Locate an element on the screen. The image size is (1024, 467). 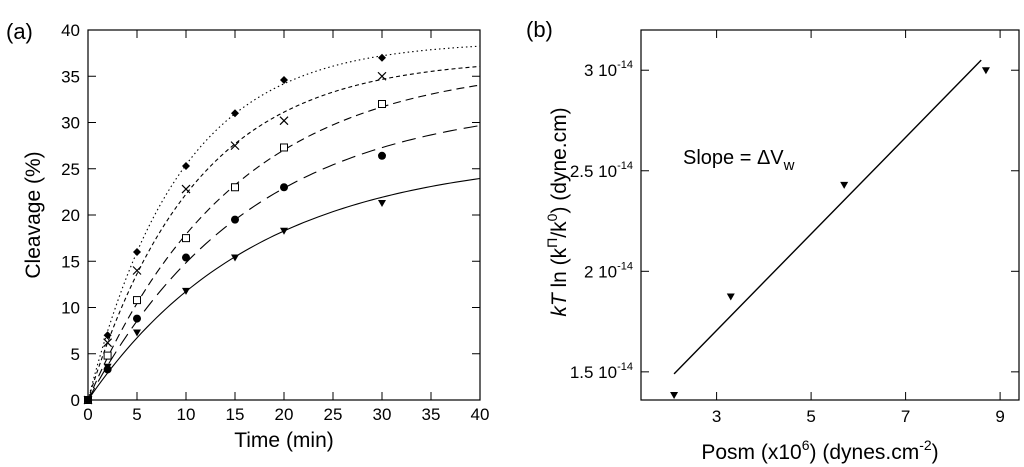
y-tick-label: 25 is located at coordinates (70, 169).